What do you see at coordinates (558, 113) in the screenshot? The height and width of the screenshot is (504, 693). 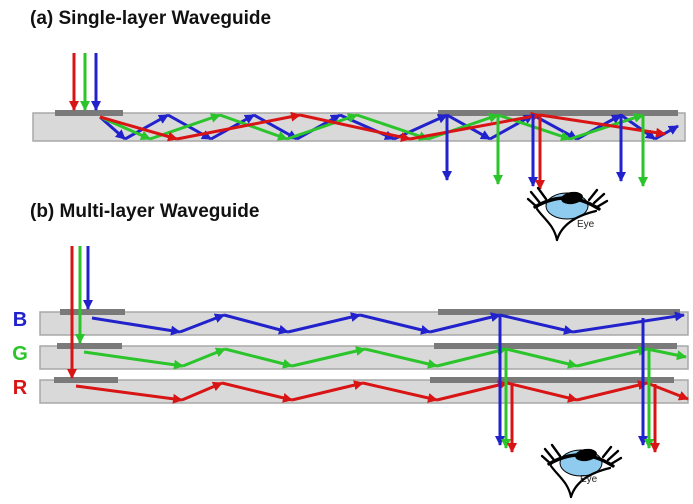 I see `outcoupling-grating-a` at bounding box center [558, 113].